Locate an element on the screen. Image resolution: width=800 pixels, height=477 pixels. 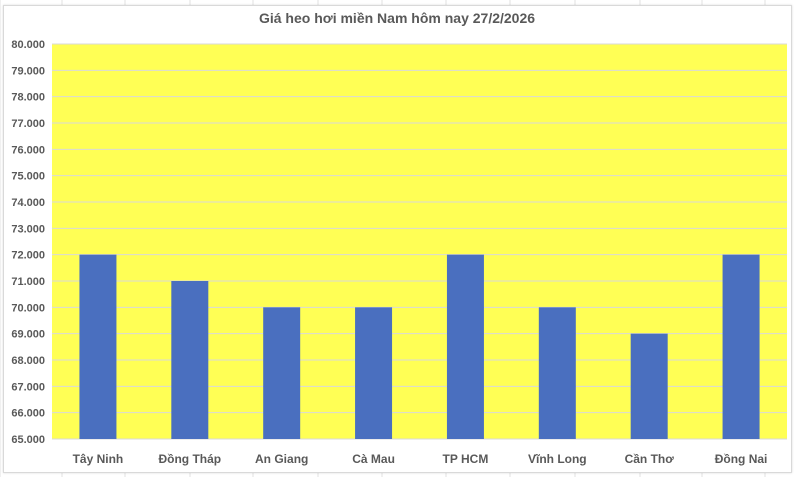
y-tick-label: 69.000 is located at coordinates (28, 335).